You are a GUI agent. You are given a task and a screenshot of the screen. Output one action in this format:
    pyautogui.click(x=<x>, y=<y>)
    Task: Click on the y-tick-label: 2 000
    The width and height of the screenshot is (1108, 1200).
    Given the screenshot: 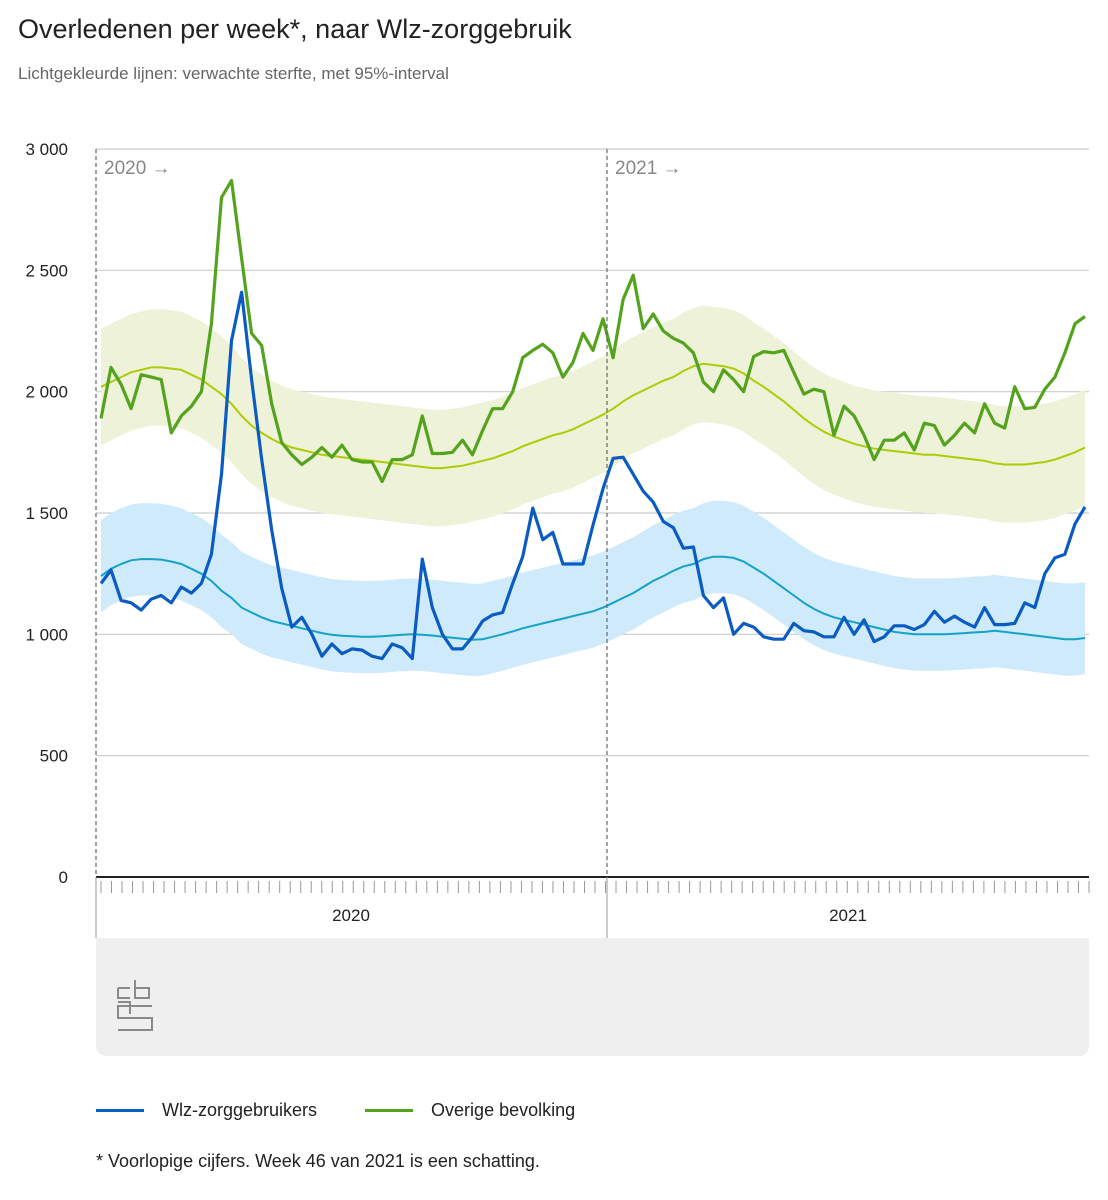 What is the action you would take?
    pyautogui.click(x=46, y=392)
    